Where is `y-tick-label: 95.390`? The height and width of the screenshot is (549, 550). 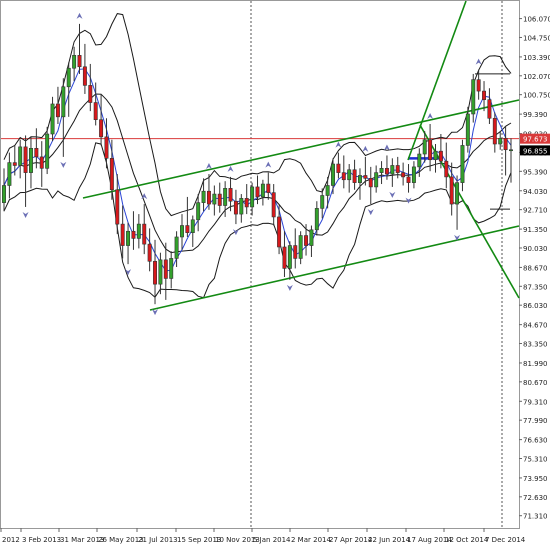 y-tick-label: 95.390 is located at coordinates (535, 172).